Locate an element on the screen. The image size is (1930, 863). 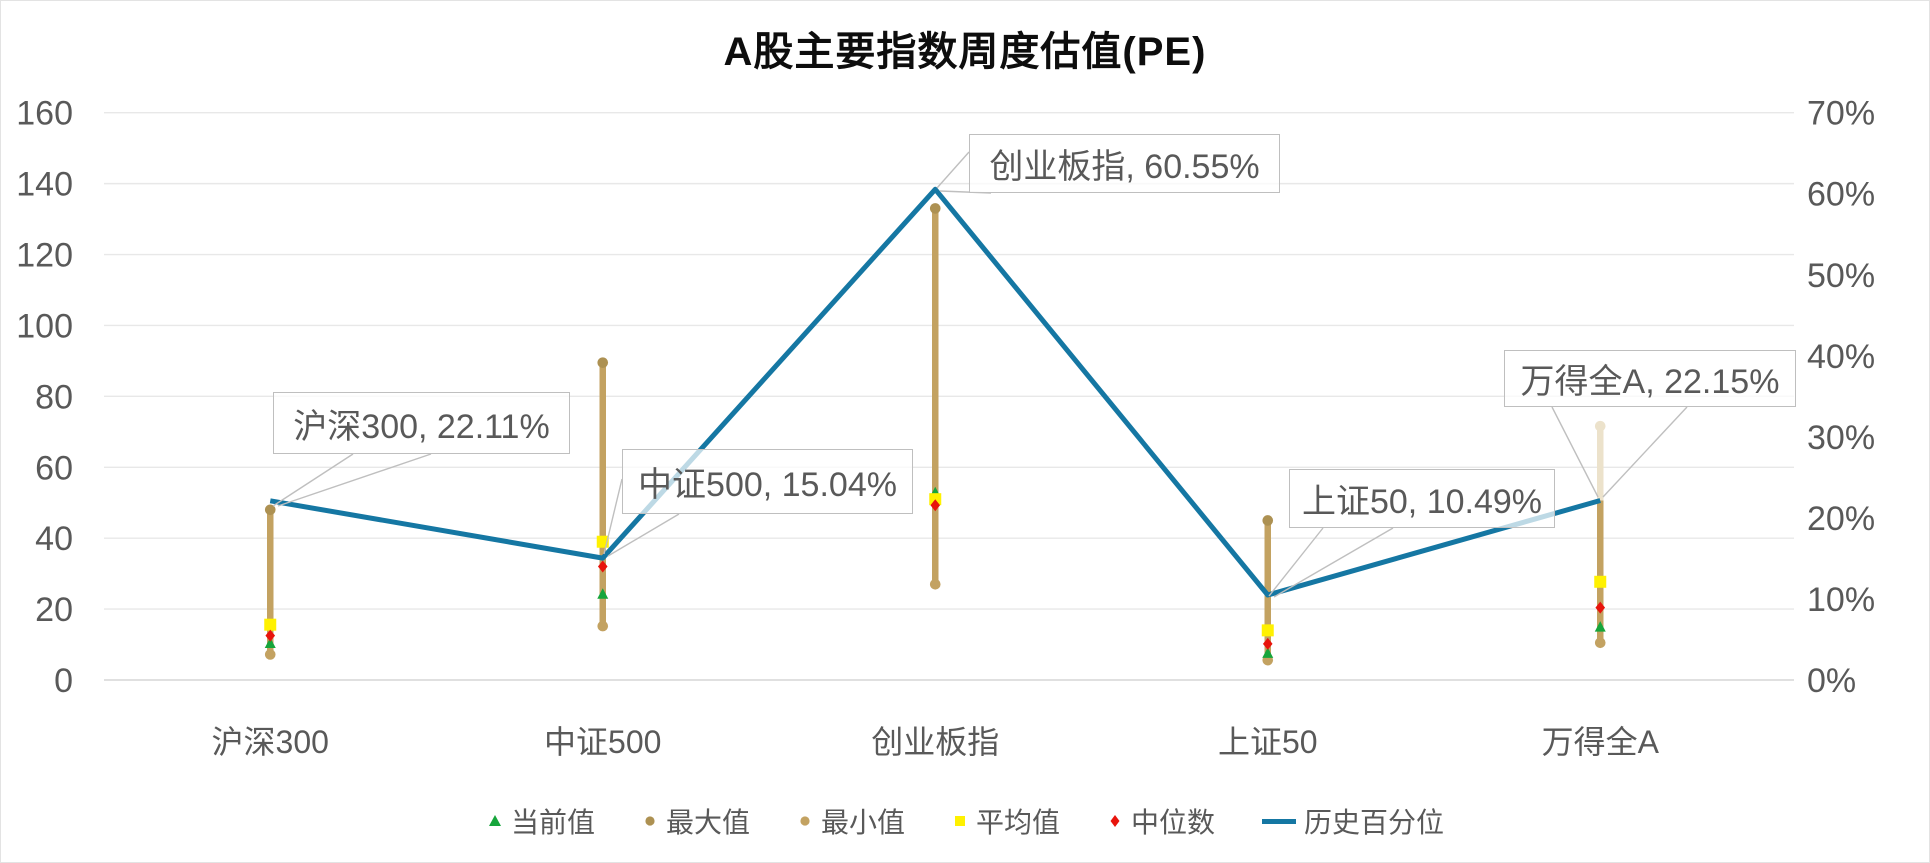
category-label: 万得全A is located at coordinates (1601, 742).